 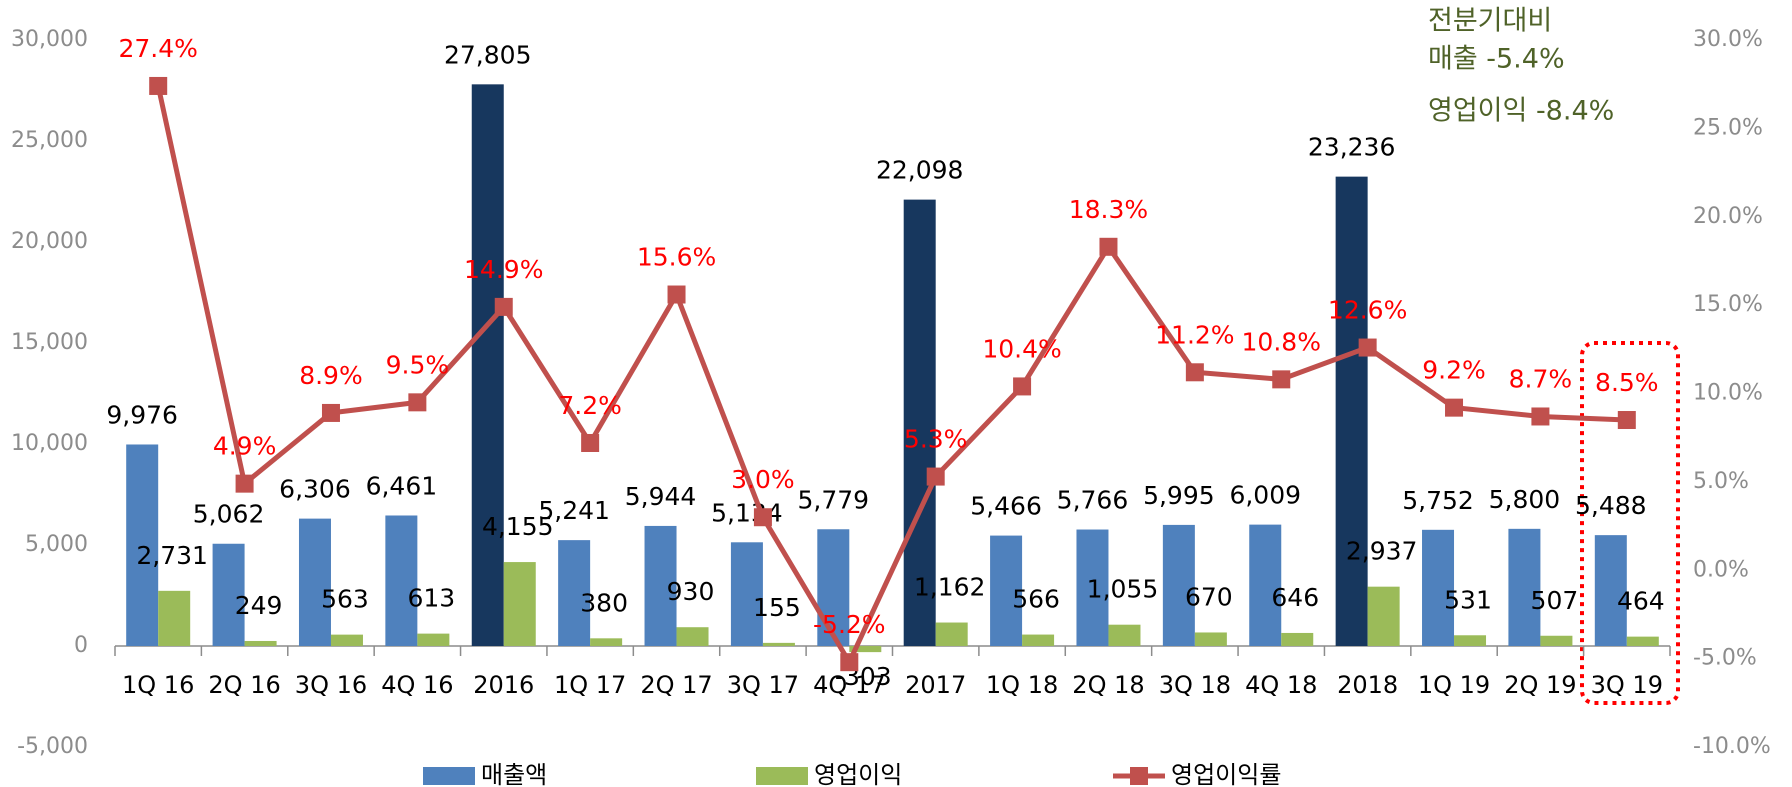 What do you see at coordinates (331, 375) in the screenshot?
I see `data-label: 8.9%` at bounding box center [331, 375].